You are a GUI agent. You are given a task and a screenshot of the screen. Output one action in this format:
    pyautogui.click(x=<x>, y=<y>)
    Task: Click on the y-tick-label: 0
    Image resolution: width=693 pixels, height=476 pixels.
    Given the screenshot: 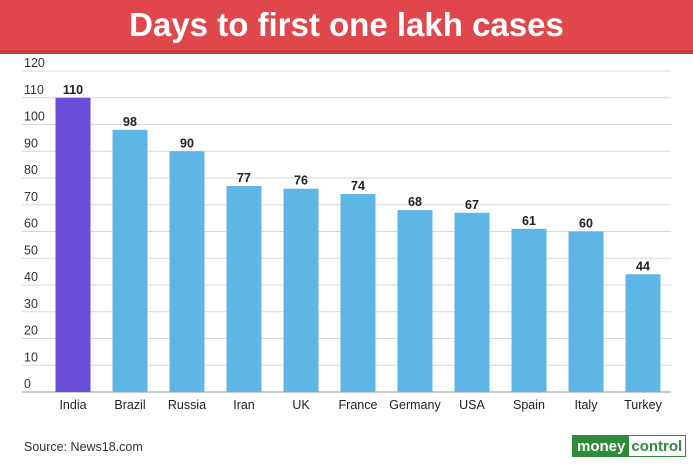 What is the action you would take?
    pyautogui.click(x=27, y=384)
    